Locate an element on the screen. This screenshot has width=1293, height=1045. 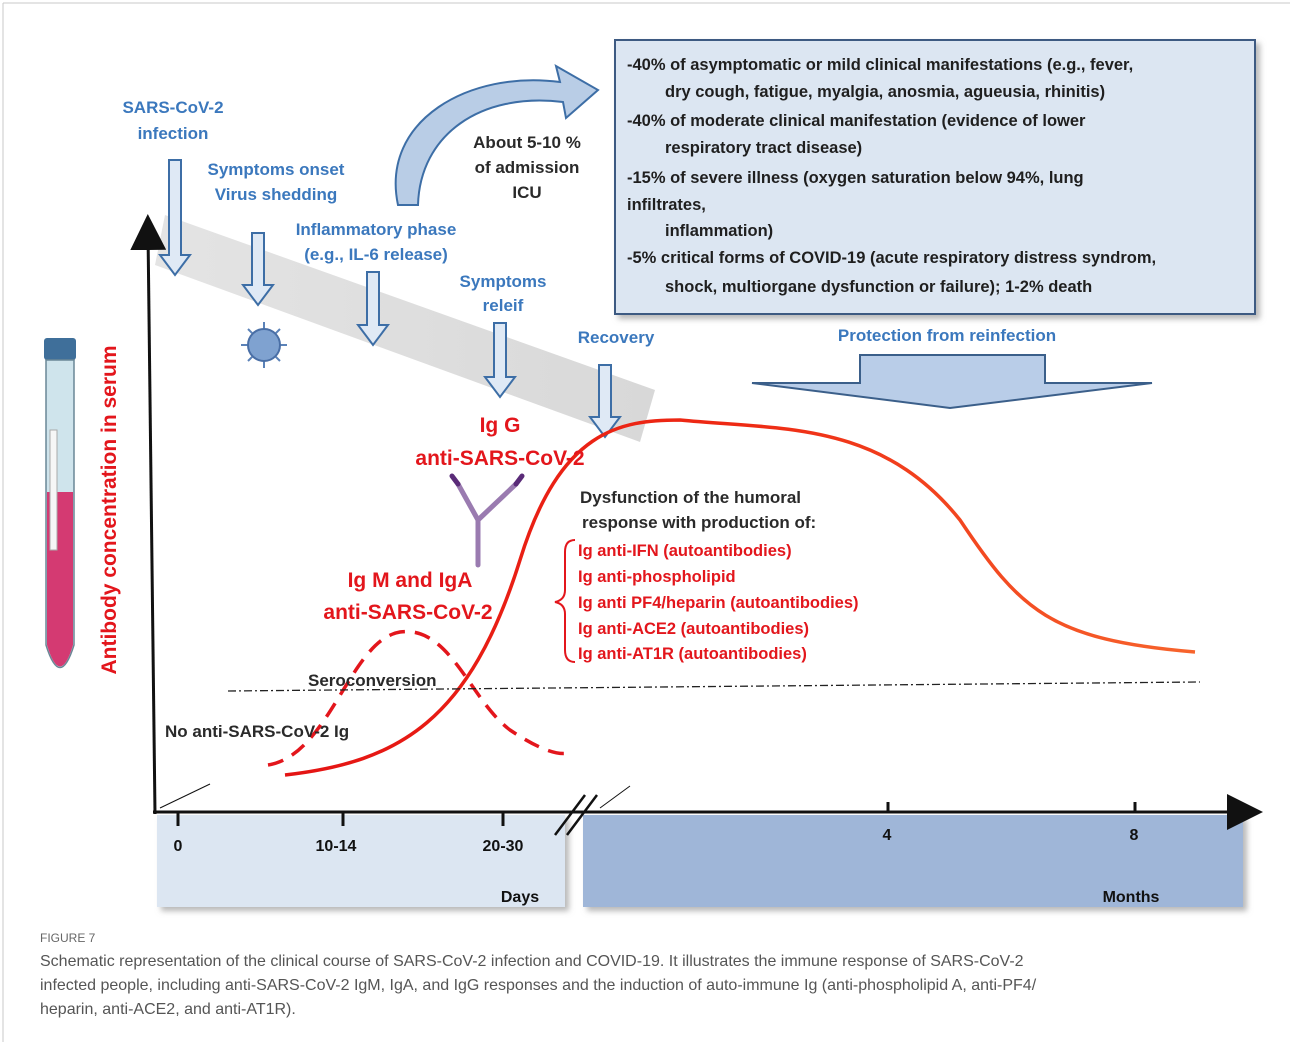
x-unit-label: Months is located at coordinates (1131, 897).